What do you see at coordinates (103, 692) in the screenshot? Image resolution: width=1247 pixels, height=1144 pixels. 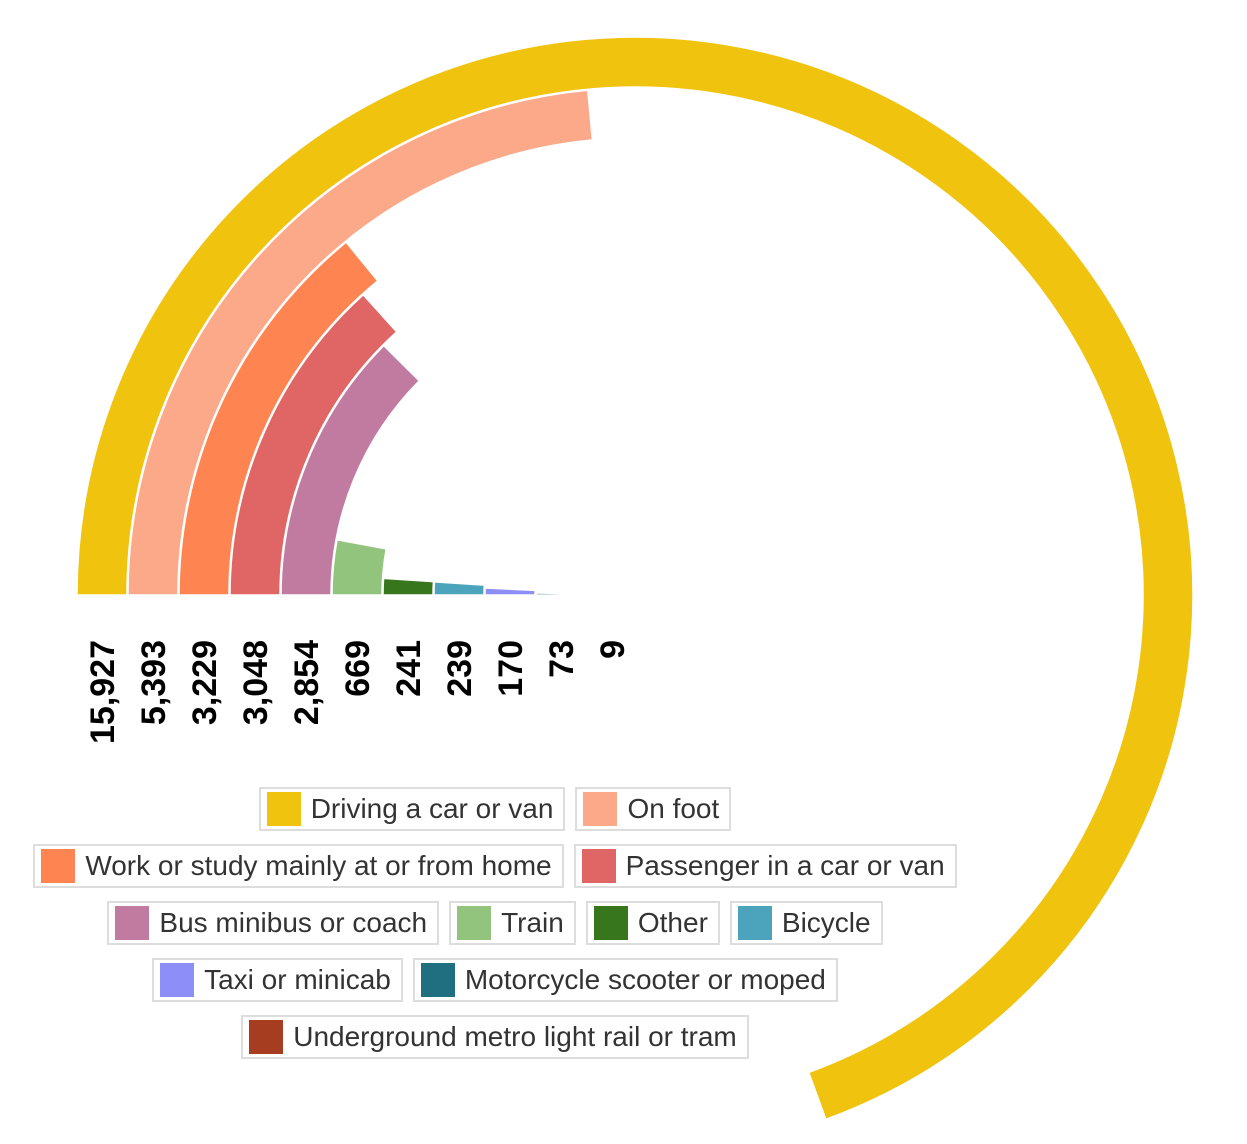 I see `value-label: 15,927` at bounding box center [103, 692].